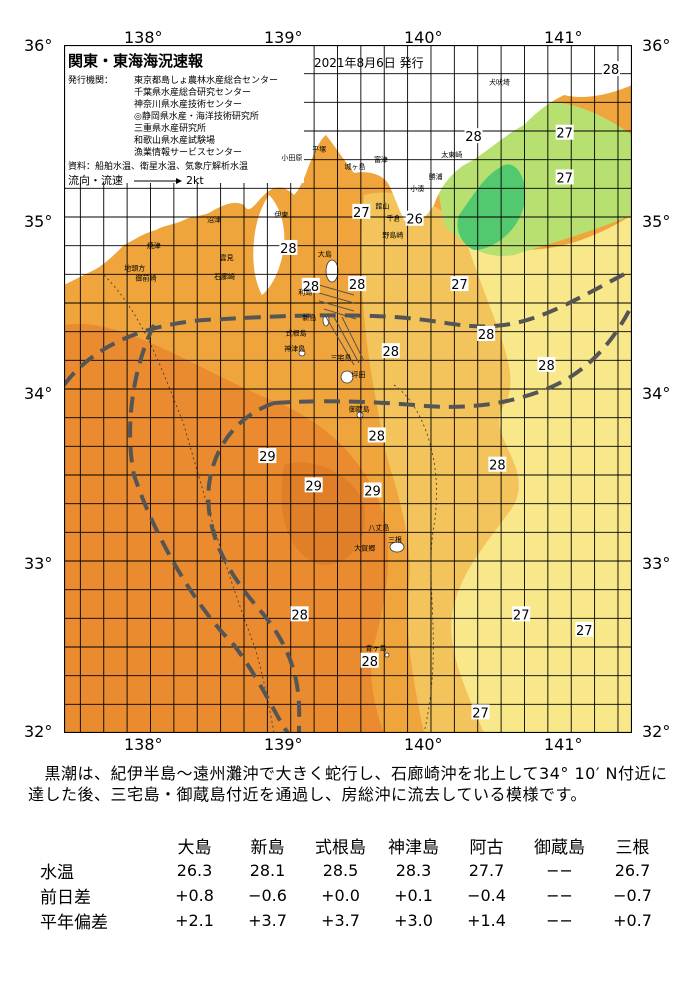 Image resolution: width=700 pixels, height=989 pixels. Describe the element at coordinates (283, 744) in the screenshot. I see `lon-label-139-bottom: 139°` at that location.